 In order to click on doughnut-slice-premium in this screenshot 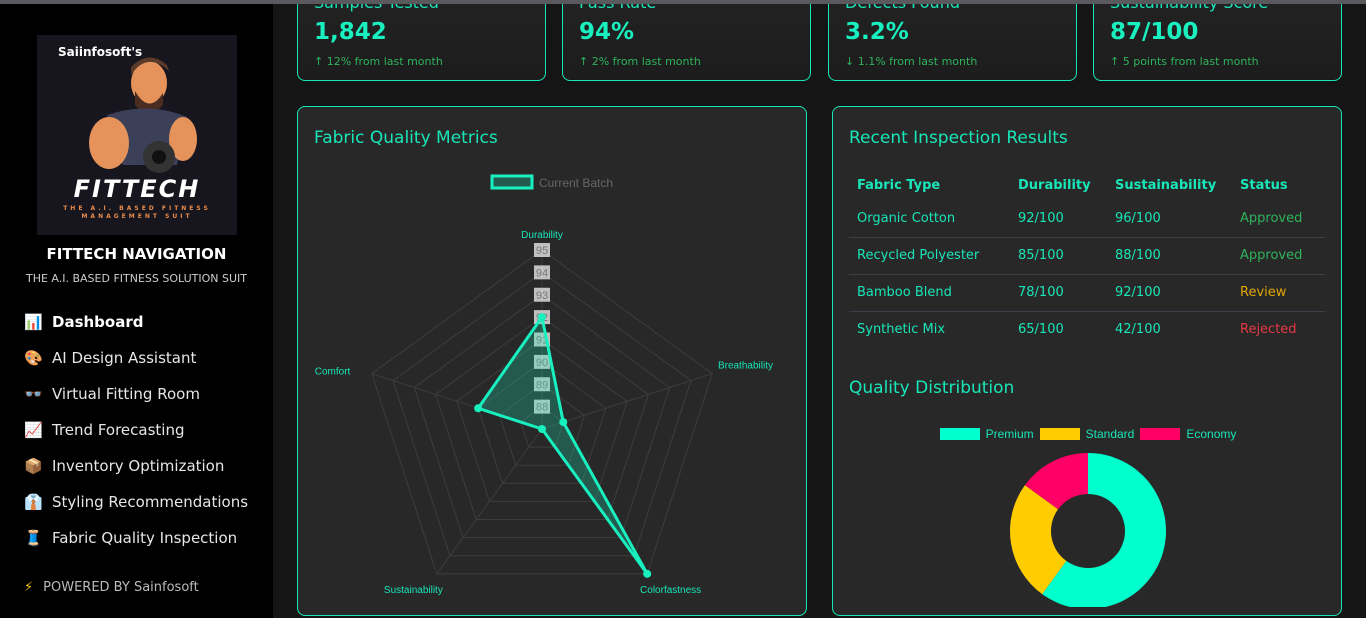, I will do `click(1104, 530)`.